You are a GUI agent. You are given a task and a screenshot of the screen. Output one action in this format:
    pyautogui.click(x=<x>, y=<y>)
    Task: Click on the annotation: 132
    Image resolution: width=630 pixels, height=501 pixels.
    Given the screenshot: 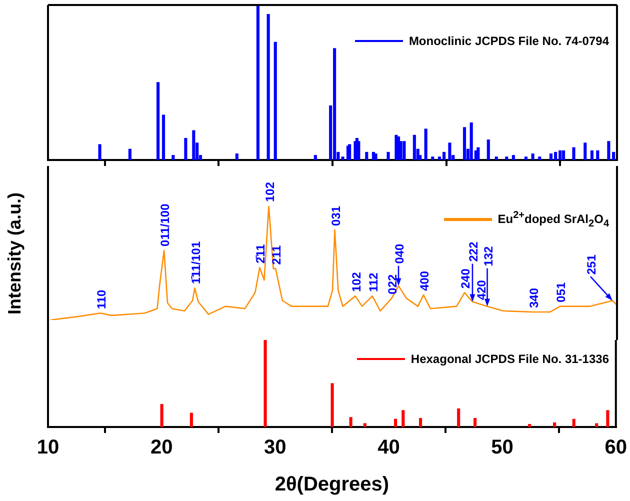 What is the action you would take?
    pyautogui.click(x=488, y=256)
    